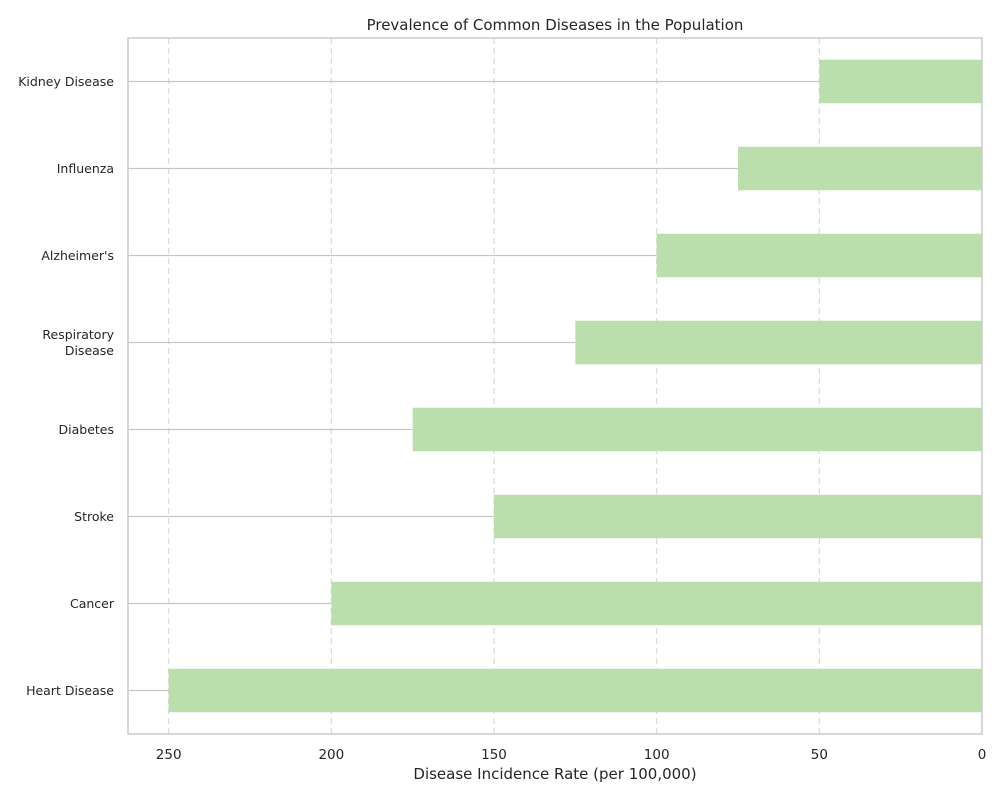 The height and width of the screenshot is (800, 1000). Describe the element at coordinates (85, 168) in the screenshot. I see `y-tick-label: Influenza` at that location.